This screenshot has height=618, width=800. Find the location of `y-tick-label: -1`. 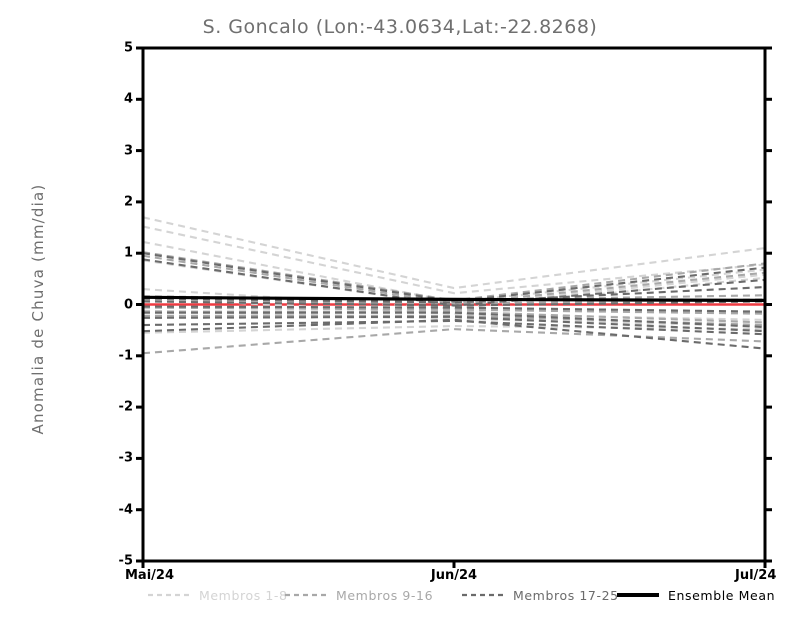

y-tick-label: -1 is located at coordinates (125, 356).